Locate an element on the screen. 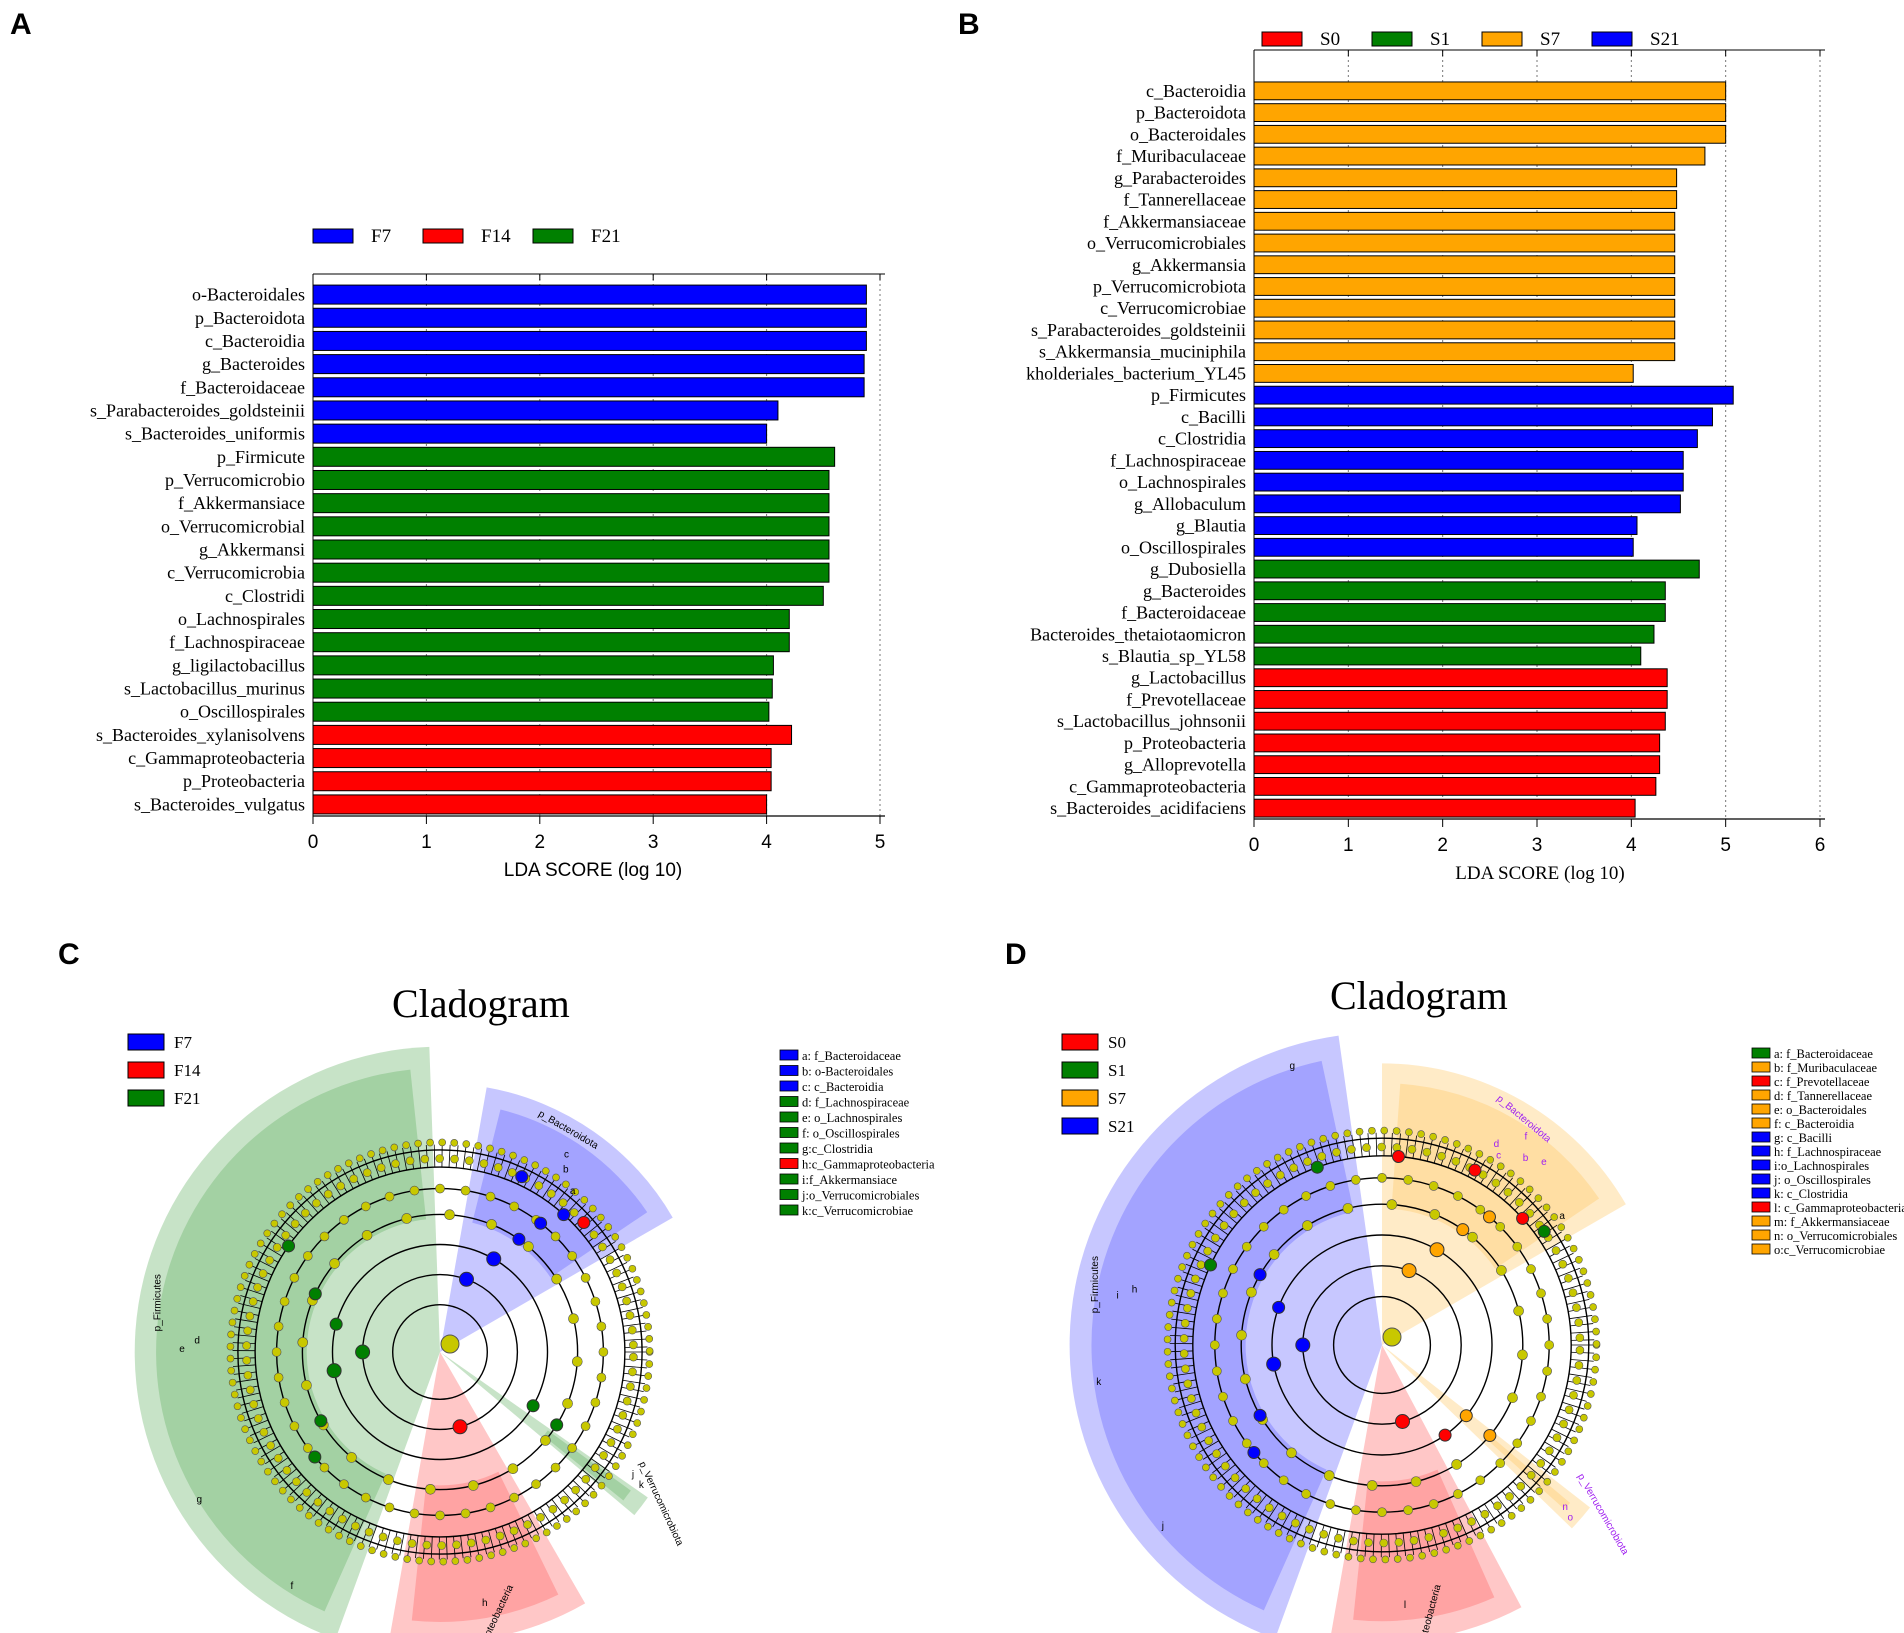 The width and height of the screenshot is (1904, 1633). bar-label: p_Verrucomicrobio is located at coordinates (235, 480).